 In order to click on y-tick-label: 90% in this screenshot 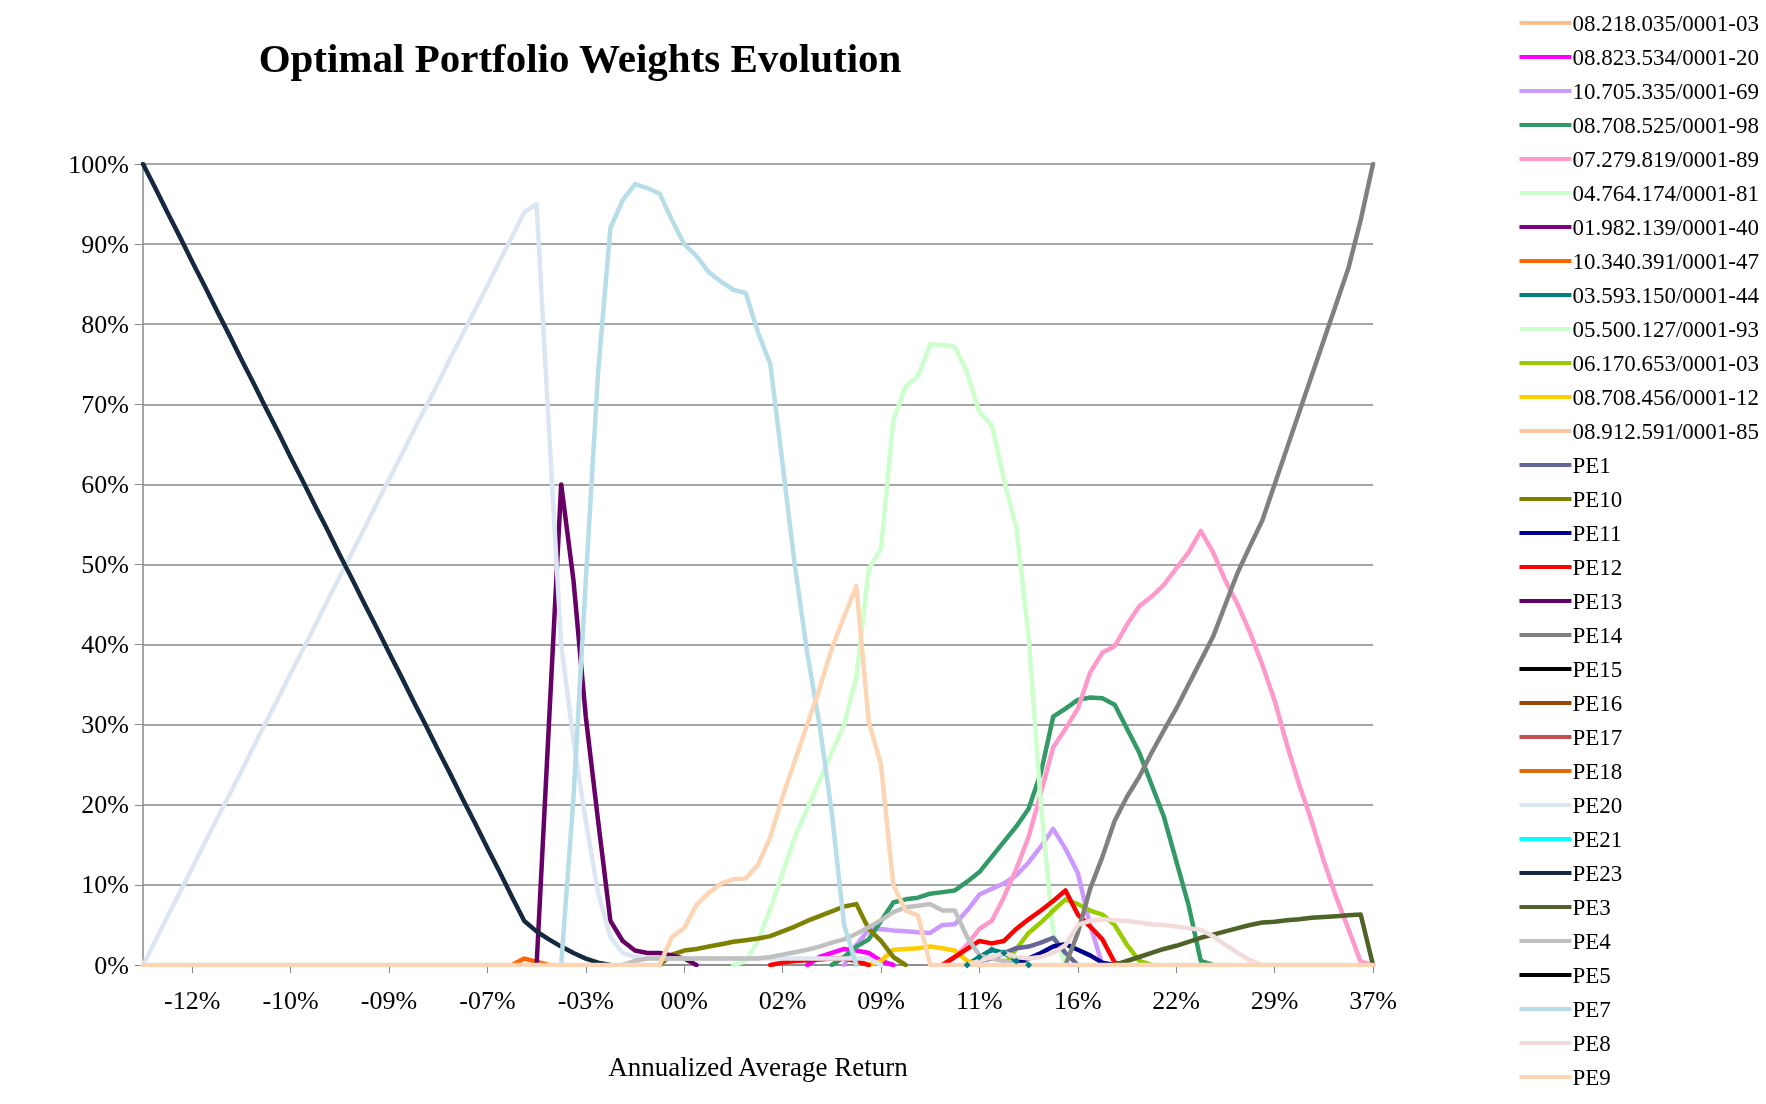, I will do `click(105, 244)`.